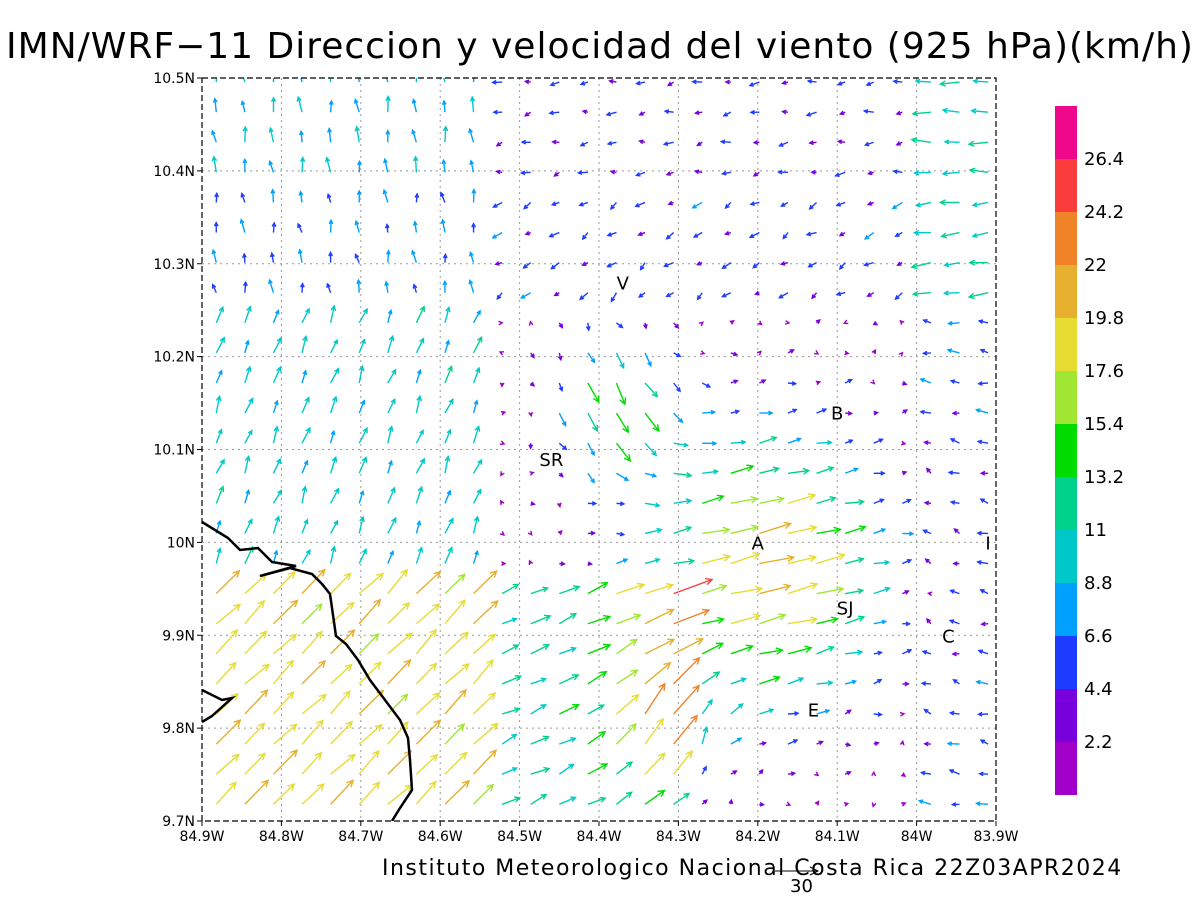  I want to click on colorbar-label: 11, so click(1095, 530).